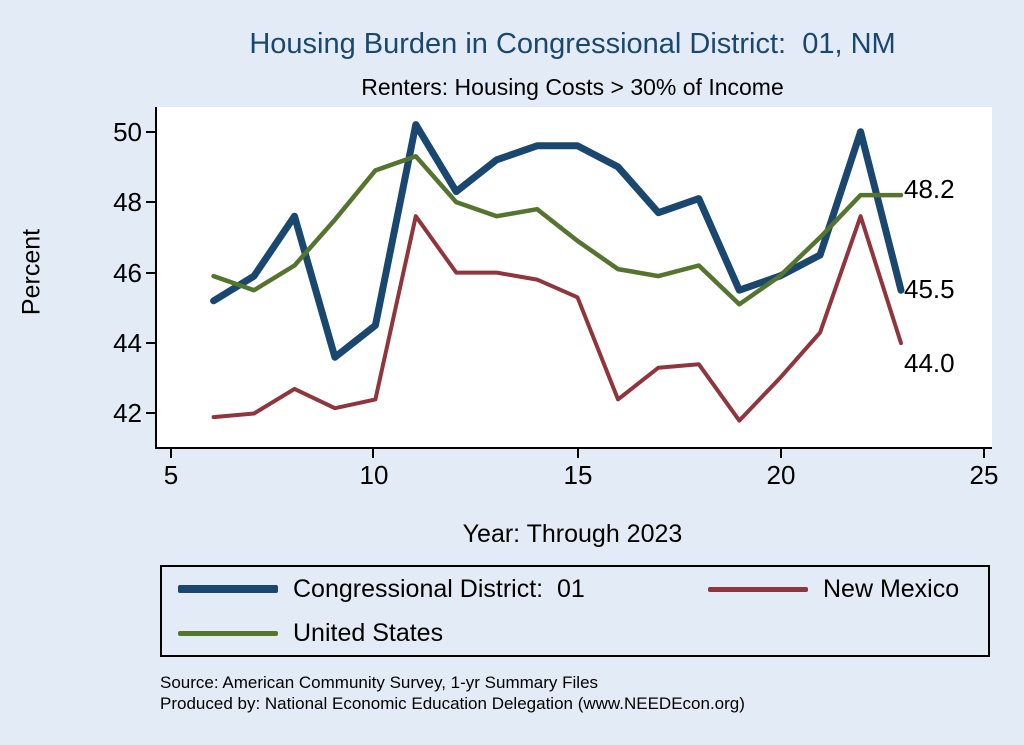 This screenshot has height=745, width=1024. What do you see at coordinates (374, 475) in the screenshot?
I see `x-tick-label: 10` at bounding box center [374, 475].